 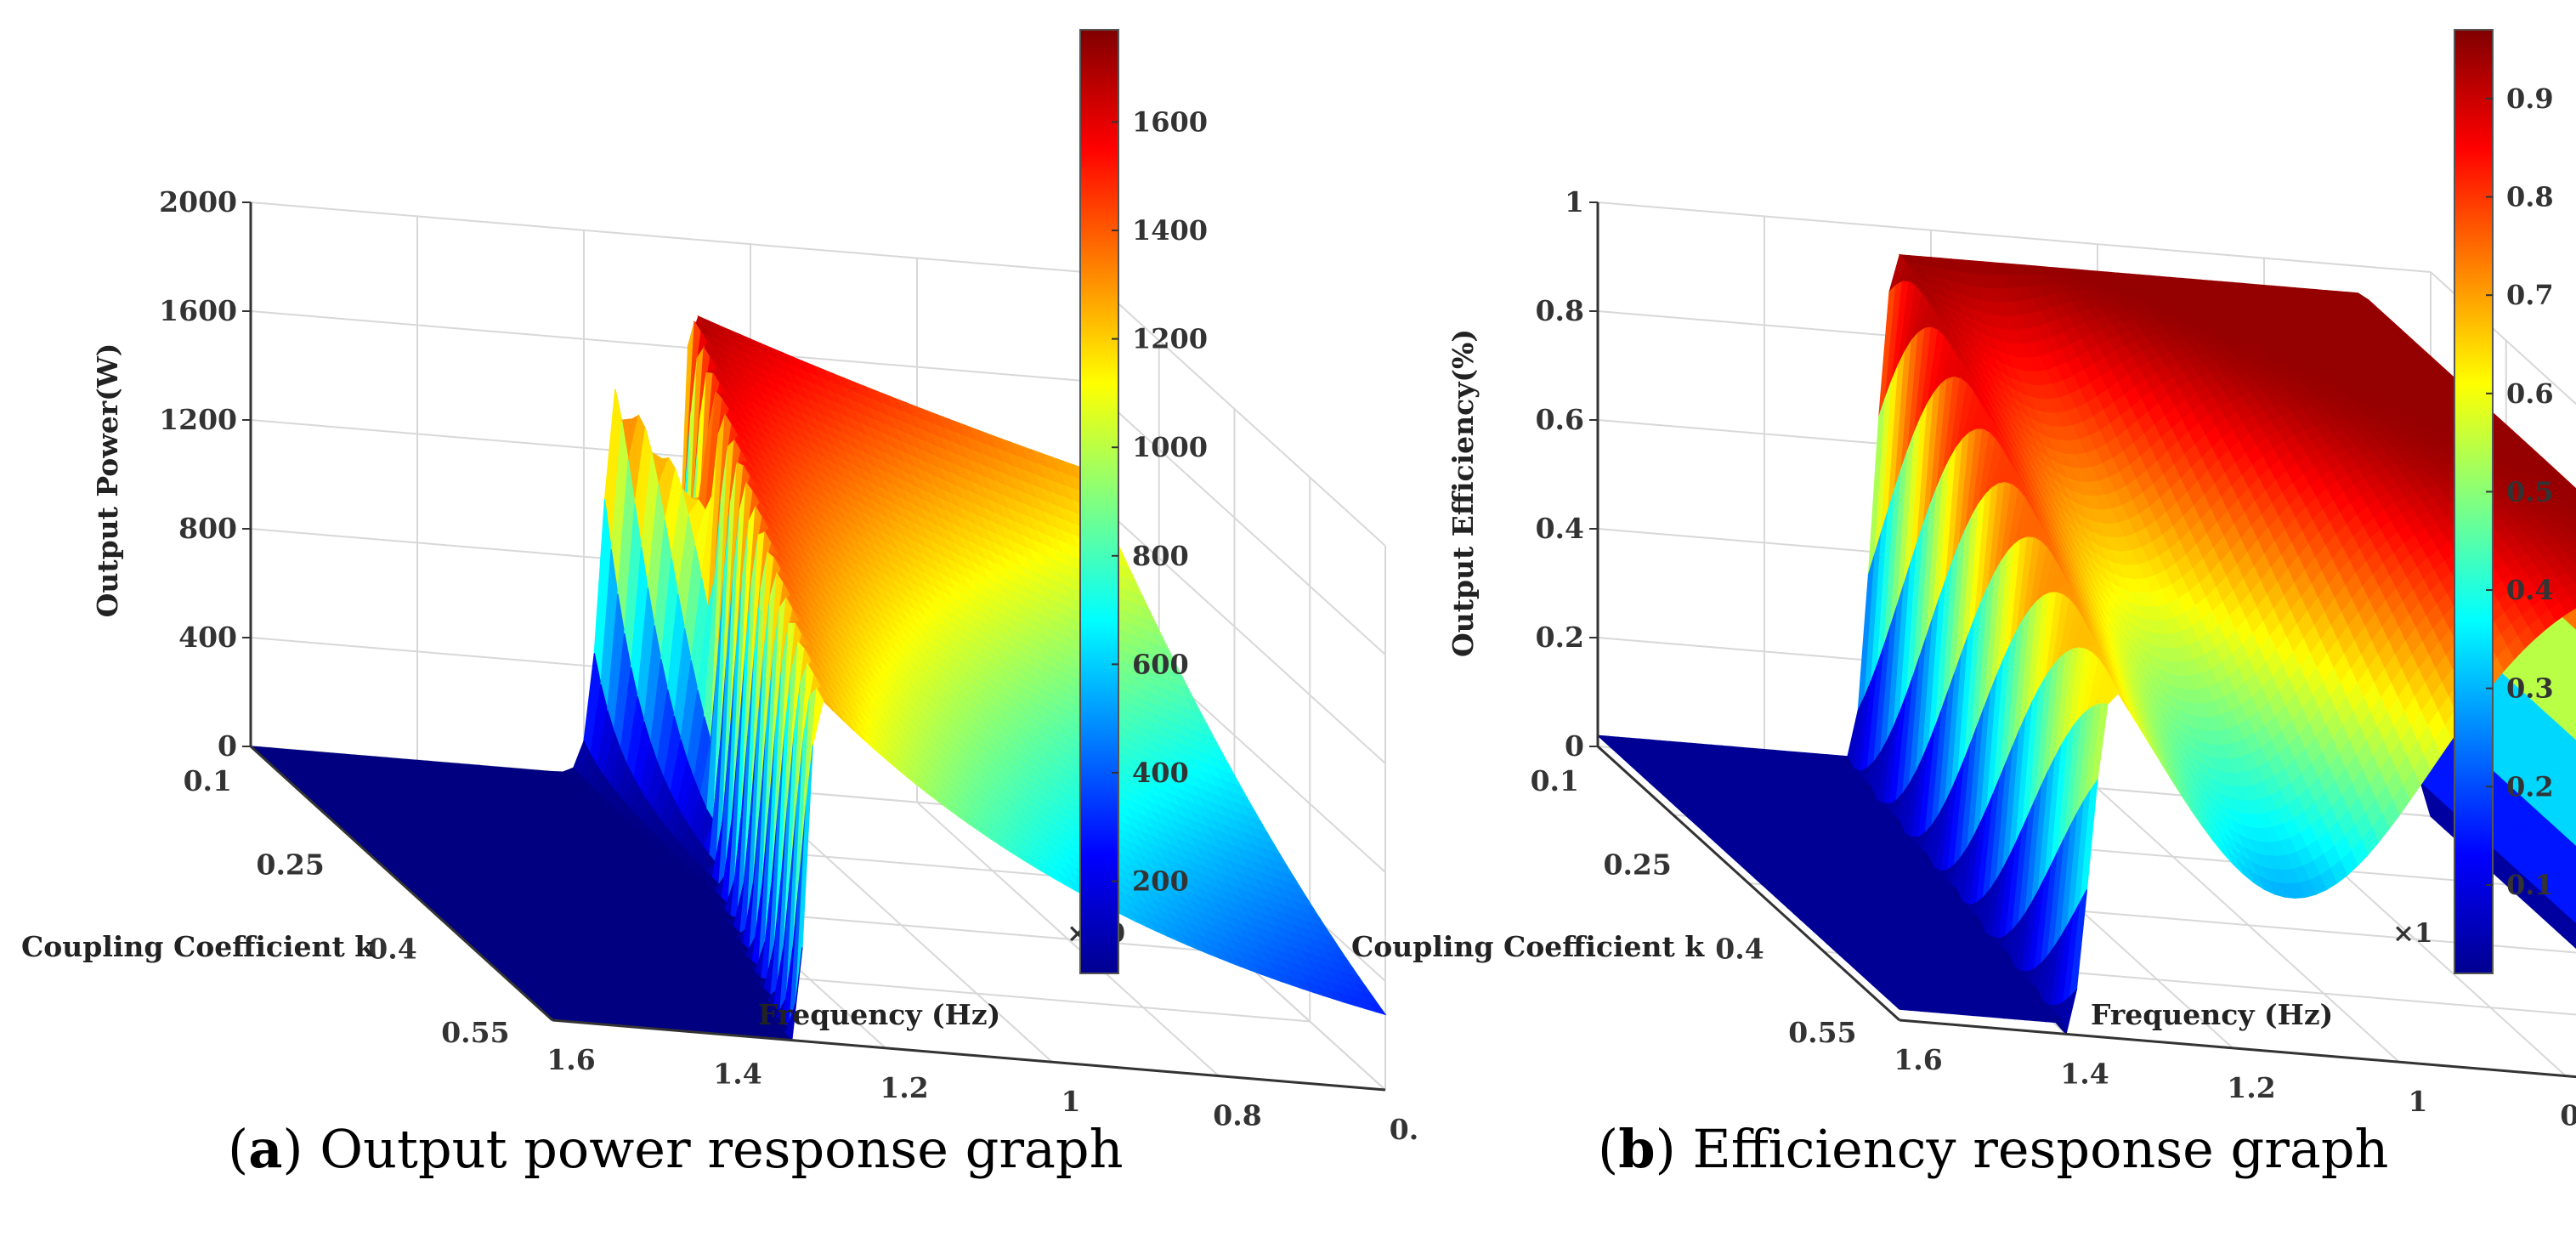 What do you see at coordinates (982, 1094) in the screenshot?
I see `frequency-tick-labels: 1.6 1.4 1.2 1 0.8 0.` at bounding box center [982, 1094].